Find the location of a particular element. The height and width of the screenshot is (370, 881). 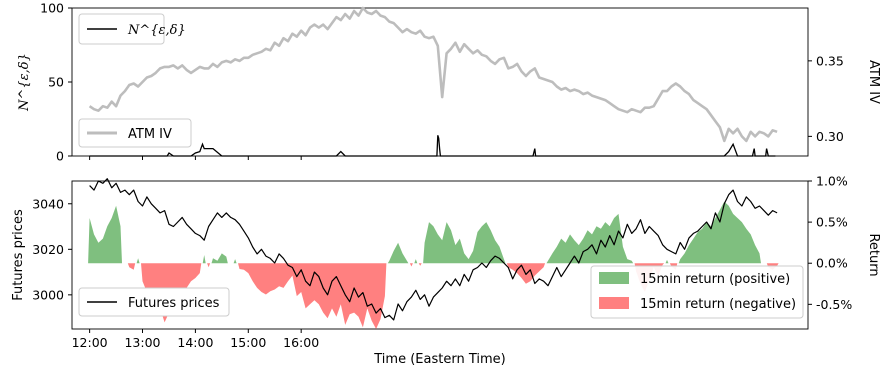

legend-iv-label: ATM IV is located at coordinates (150, 134).